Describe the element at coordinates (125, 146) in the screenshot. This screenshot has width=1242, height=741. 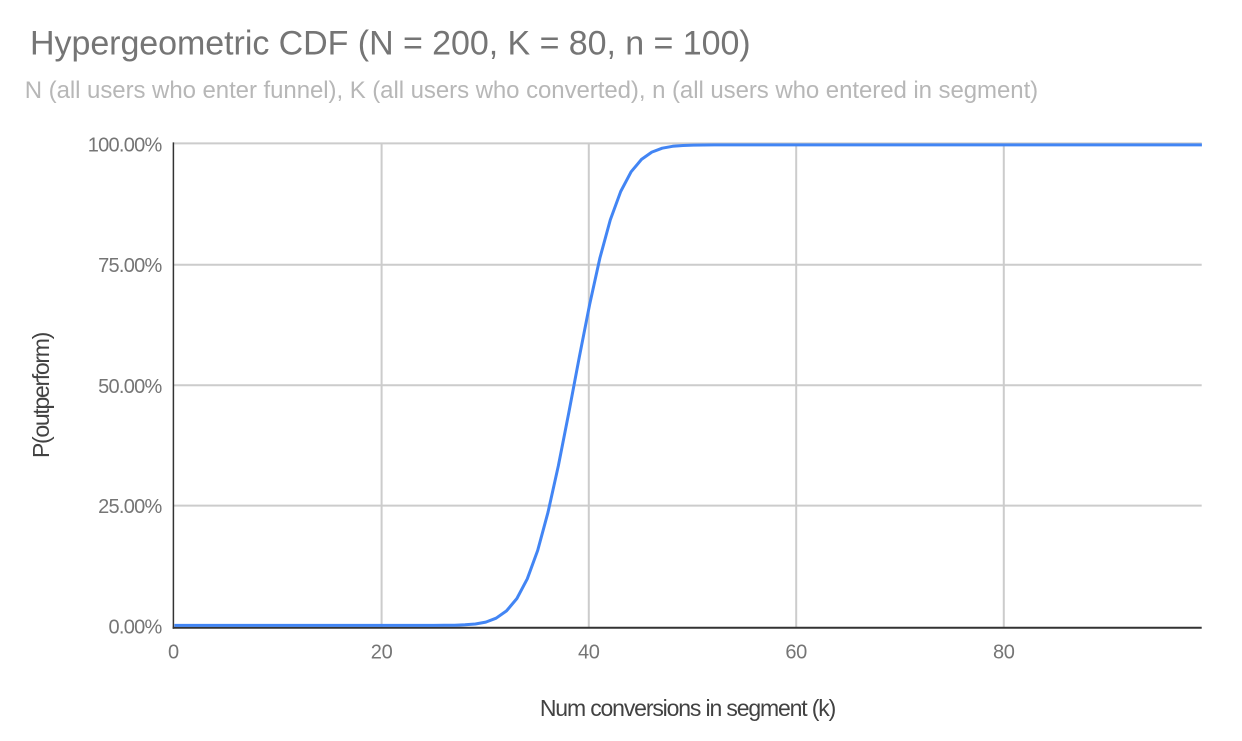
I see `svg-text: 100.00%` at that location.